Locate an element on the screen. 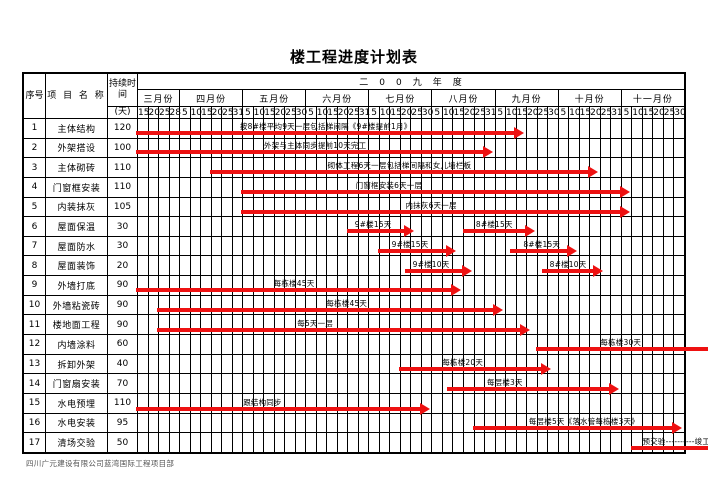  table-row: 10 外墙粘瓷砖 90 is located at coordinates (354, 305).